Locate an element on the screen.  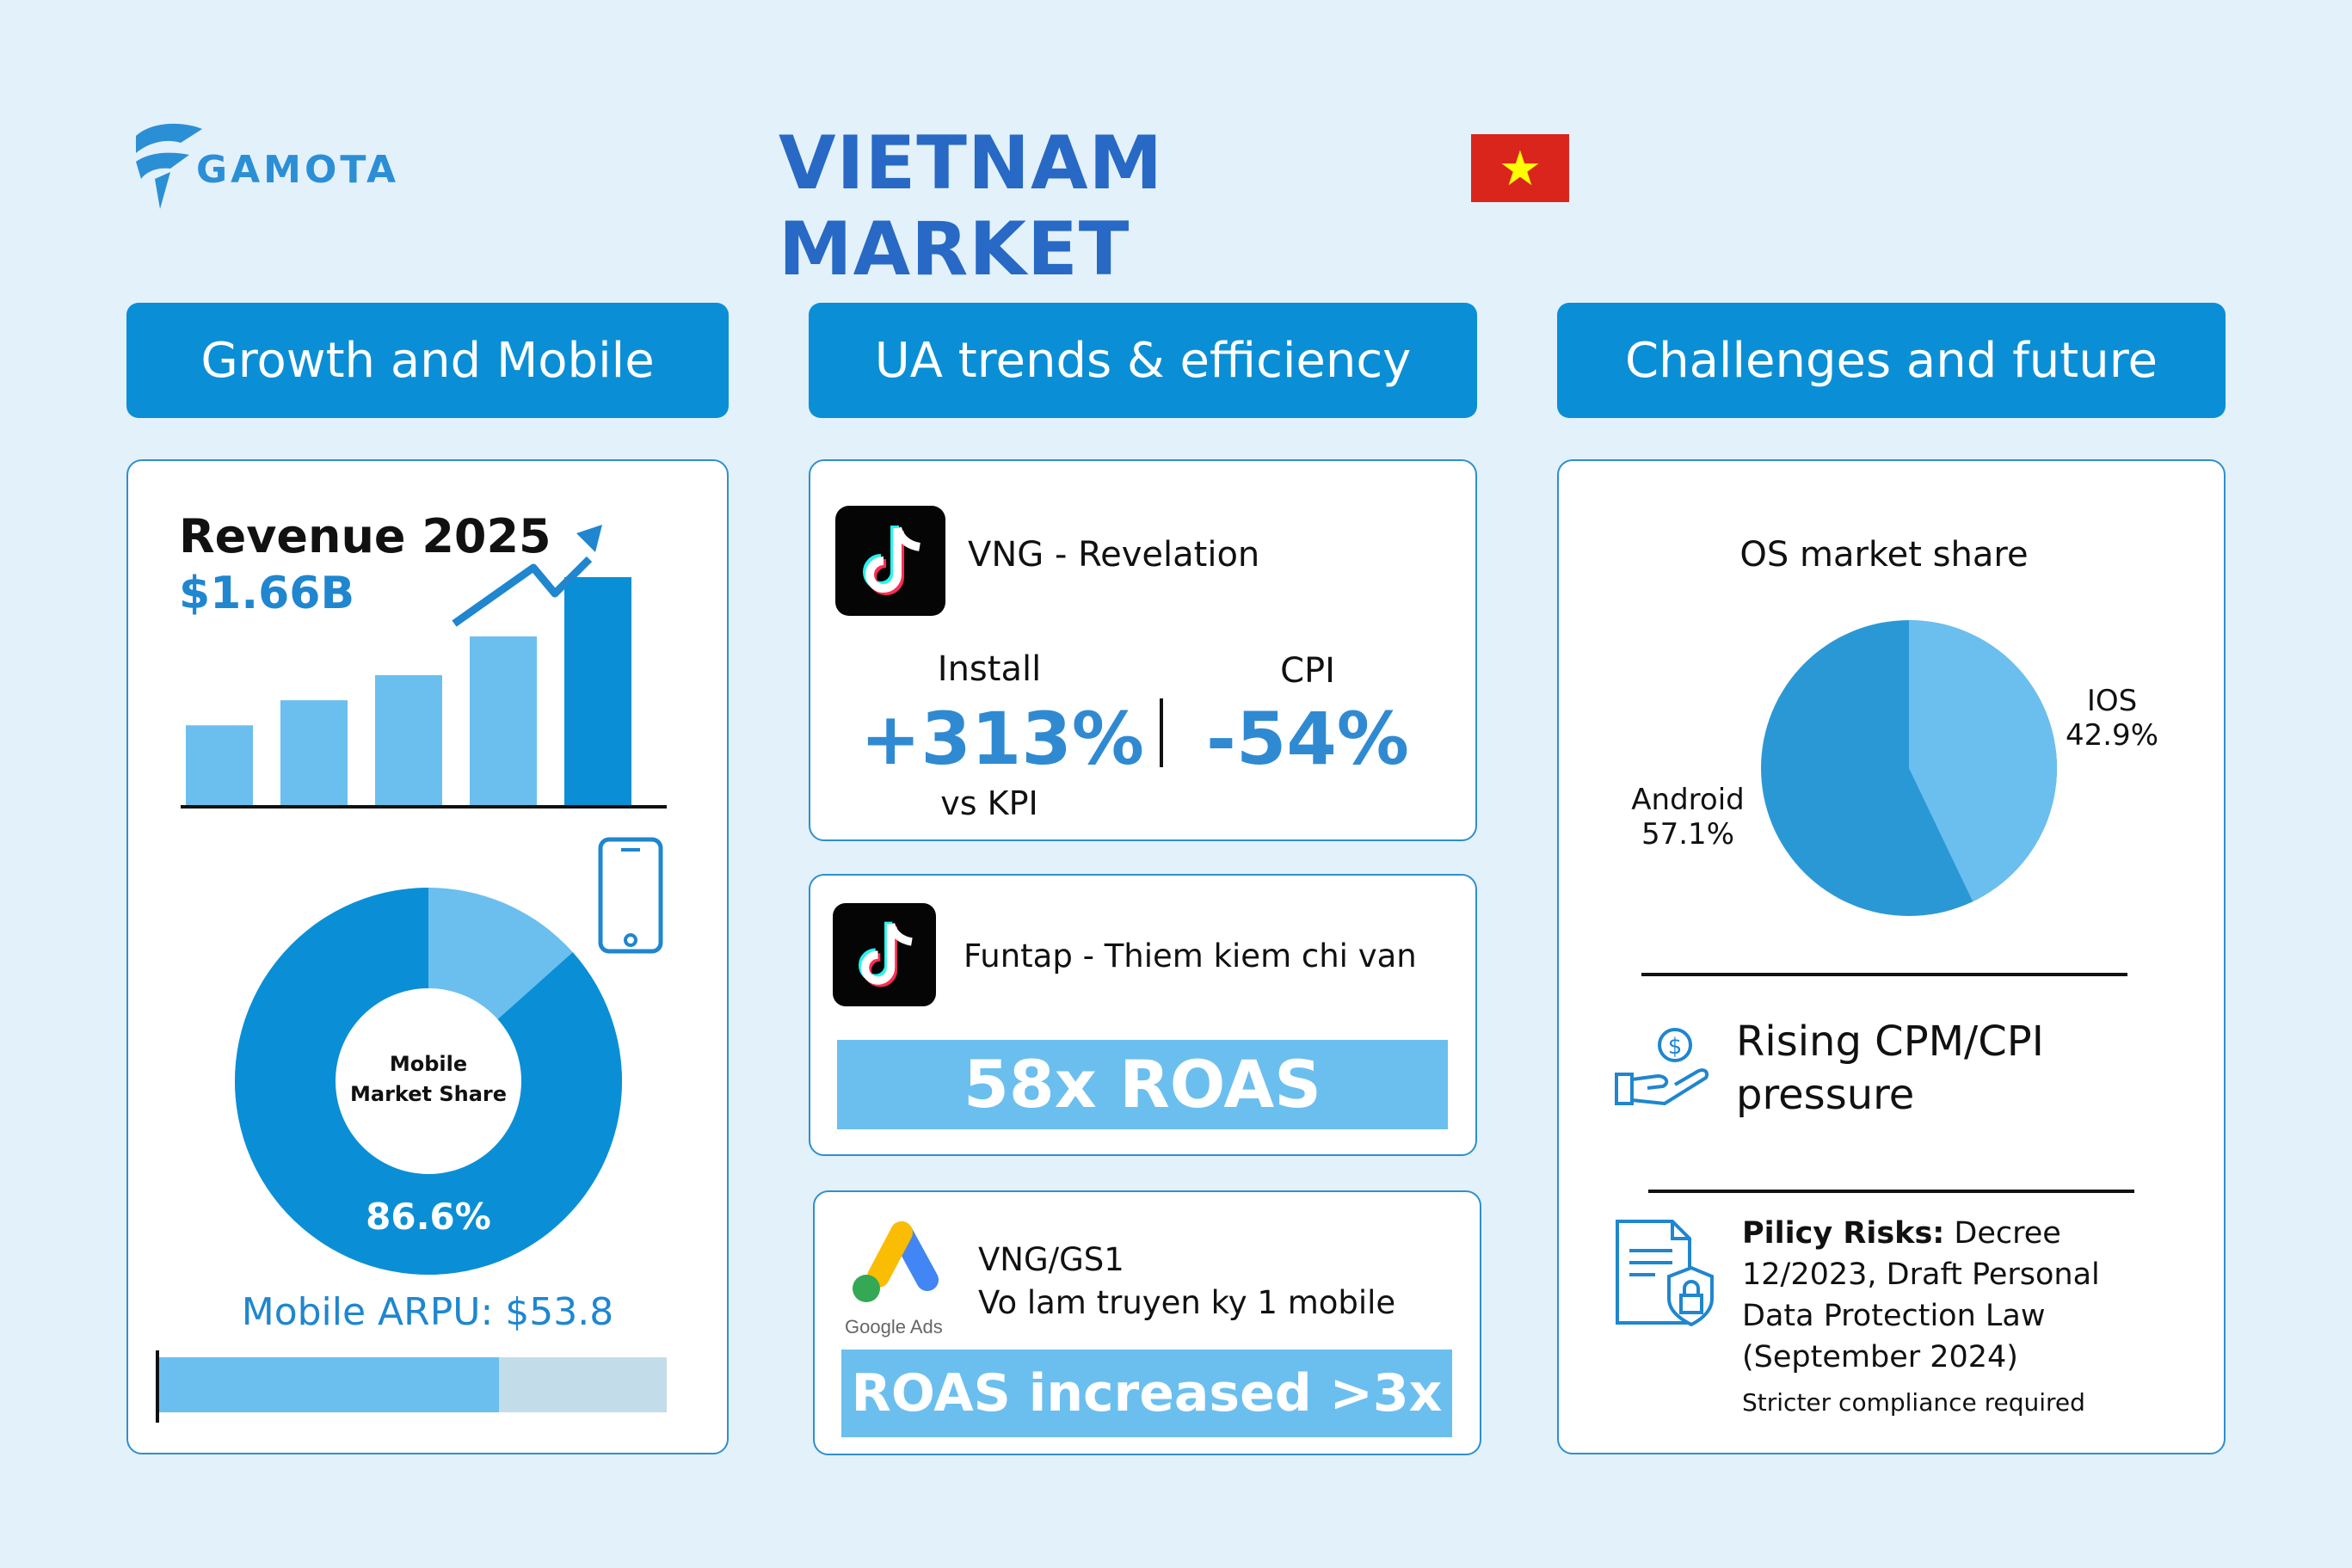
install-label: Install is located at coordinates (989, 669).